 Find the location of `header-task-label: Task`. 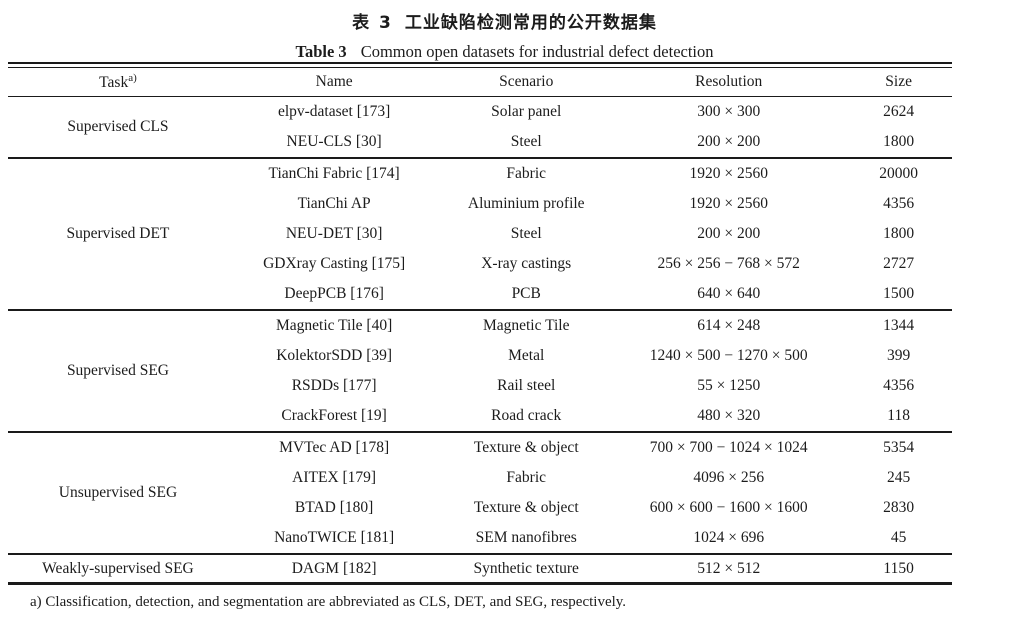

header-task-label: Task is located at coordinates (114, 83).